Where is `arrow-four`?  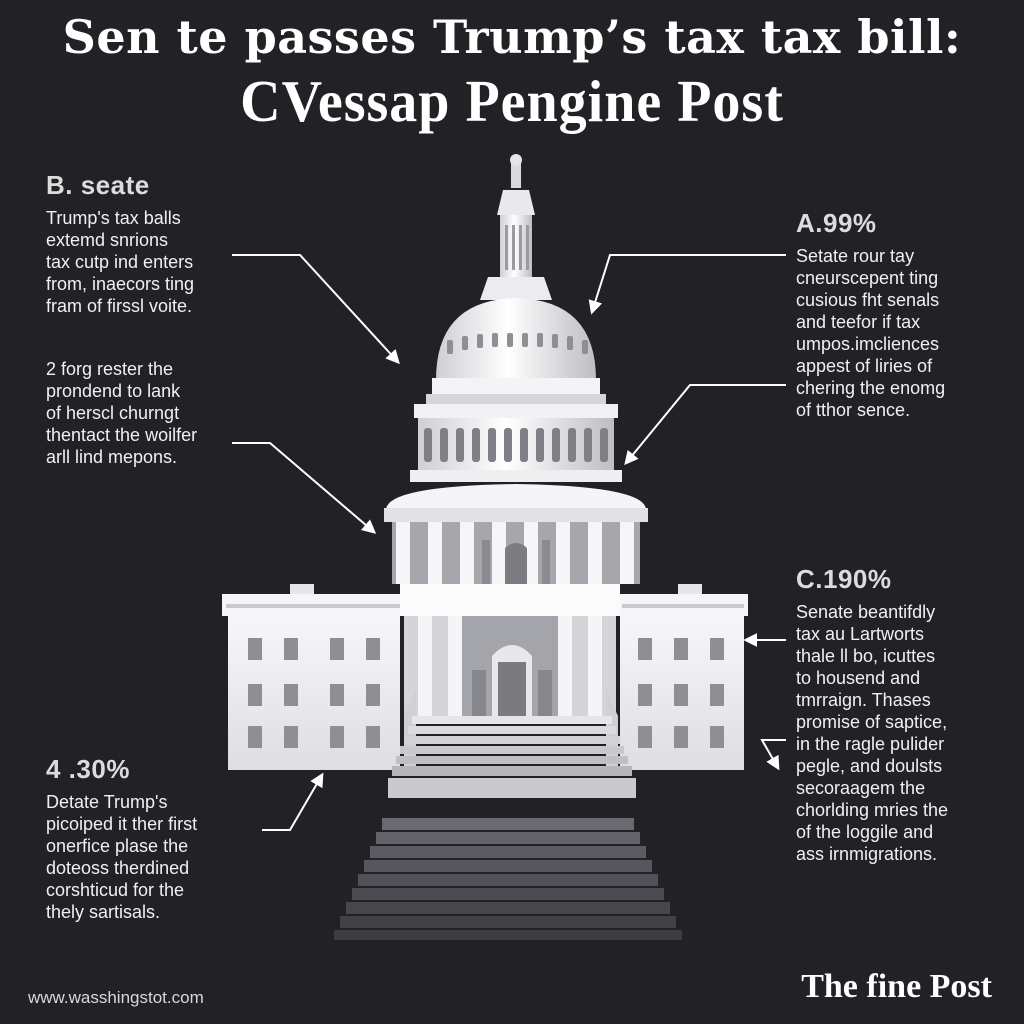
arrow-four is located at coordinates (293, 801).